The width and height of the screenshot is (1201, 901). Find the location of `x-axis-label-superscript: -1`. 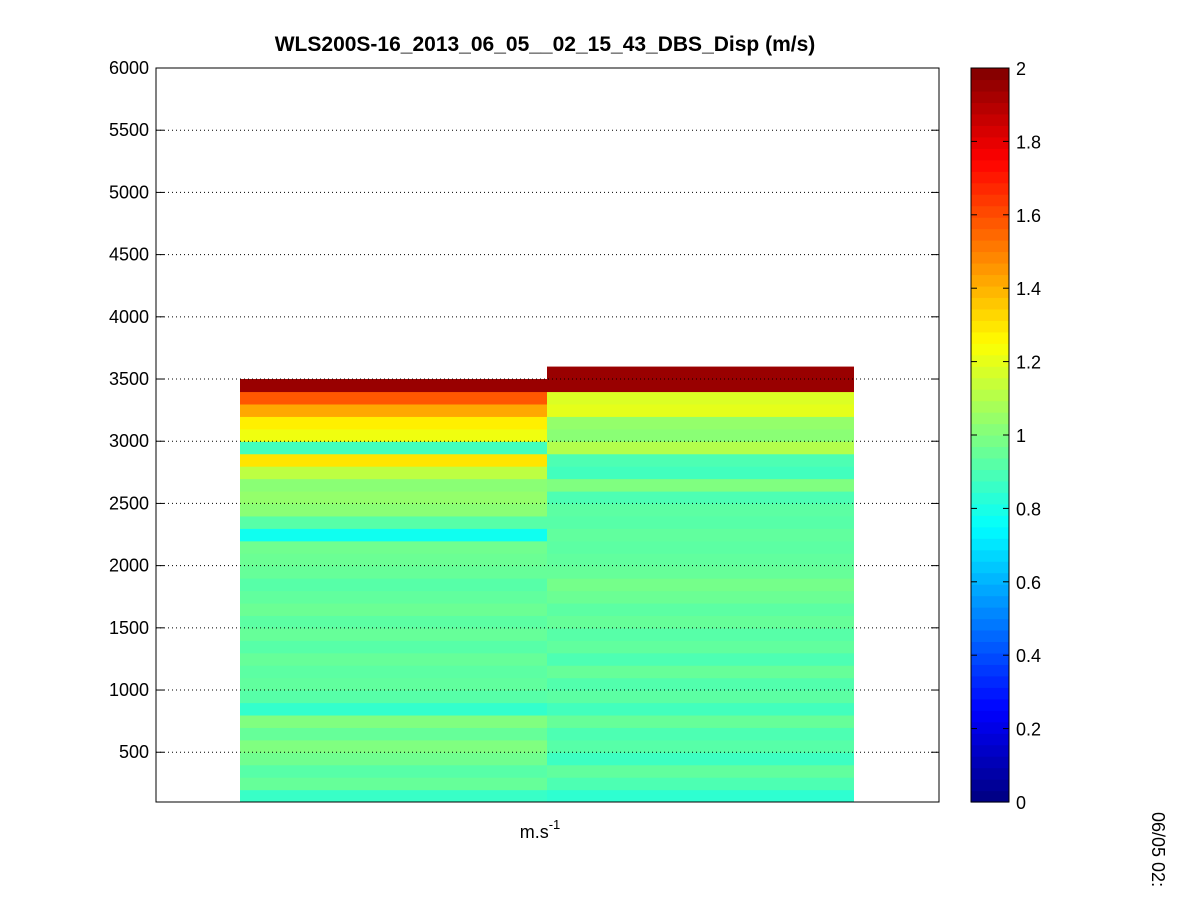

x-axis-label-superscript: -1 is located at coordinates (555, 824).